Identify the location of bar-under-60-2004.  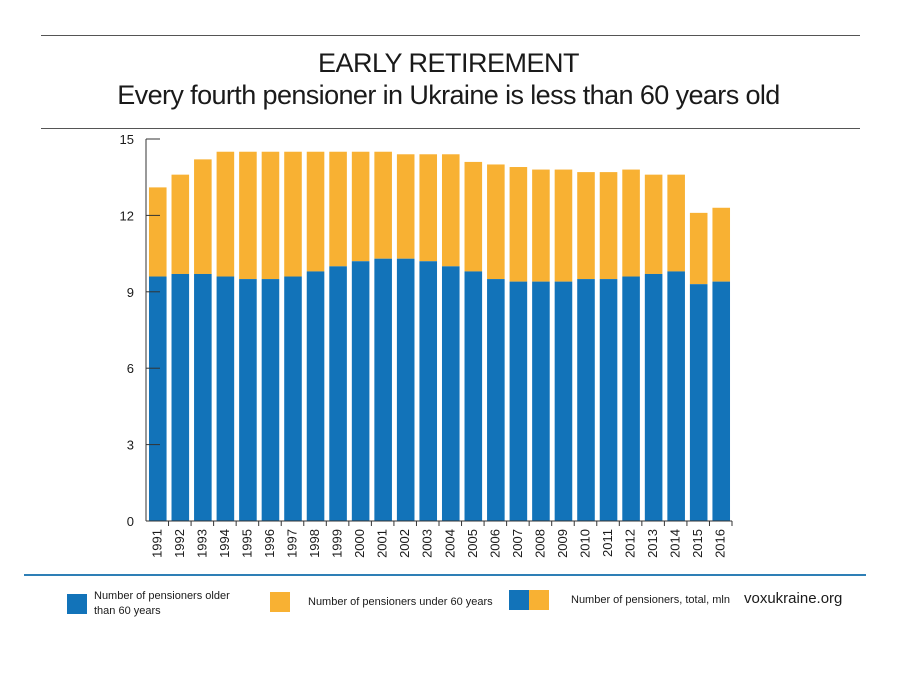
(450, 210).